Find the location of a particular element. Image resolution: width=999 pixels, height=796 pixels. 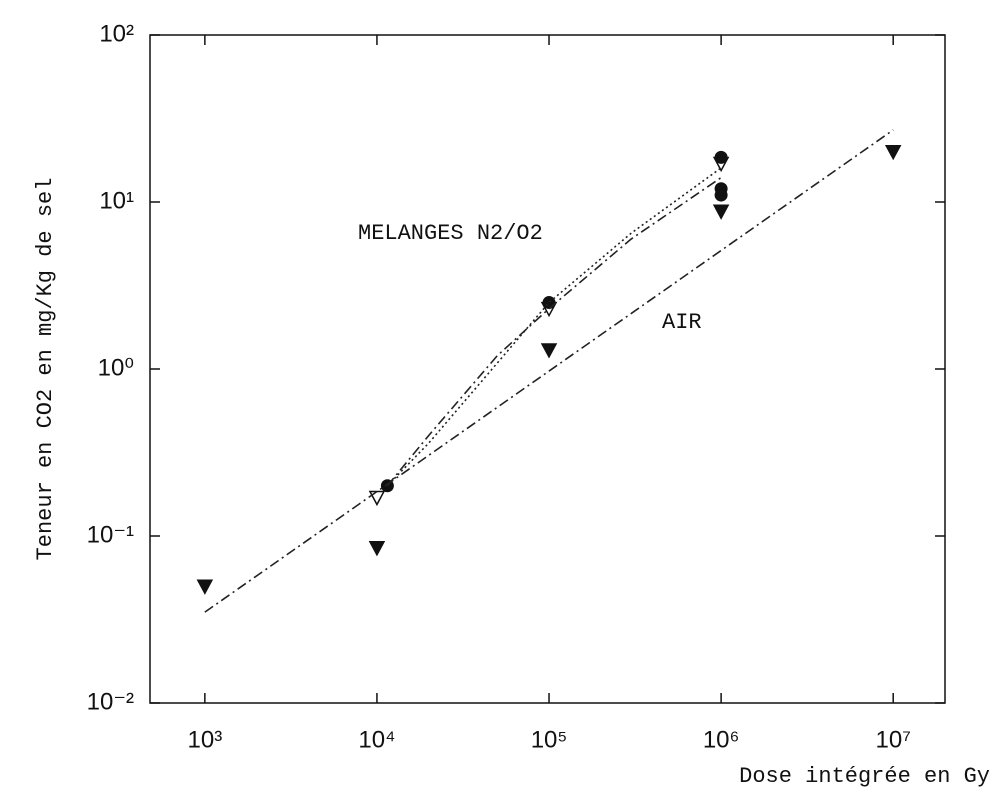

x-tick-label: 10⁶ is located at coordinates (721, 739).